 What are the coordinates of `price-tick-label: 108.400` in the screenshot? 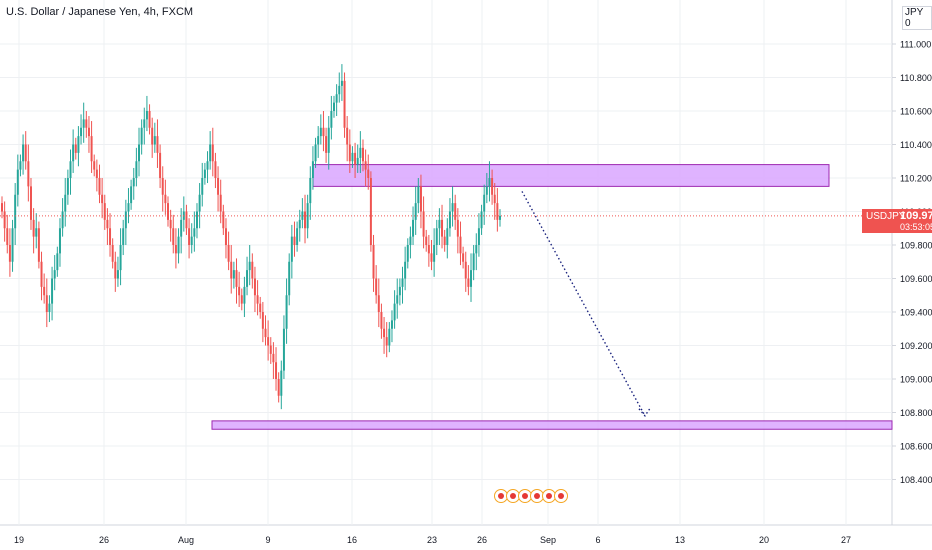 It's located at (916, 480).